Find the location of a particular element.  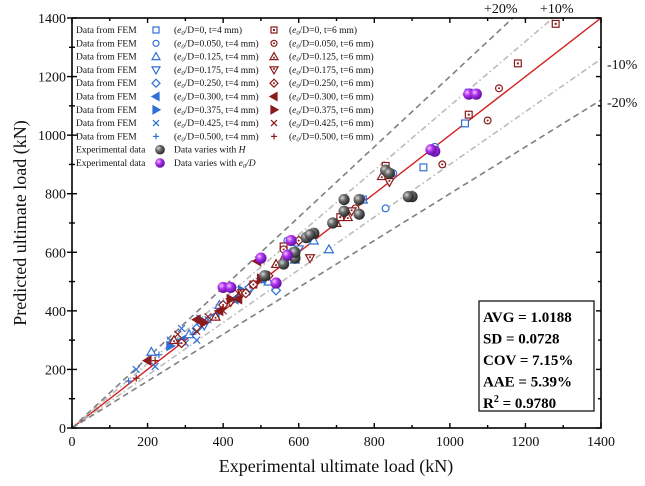

x-axis-title: Experimental ultimate load (kN) is located at coordinates (336, 466).